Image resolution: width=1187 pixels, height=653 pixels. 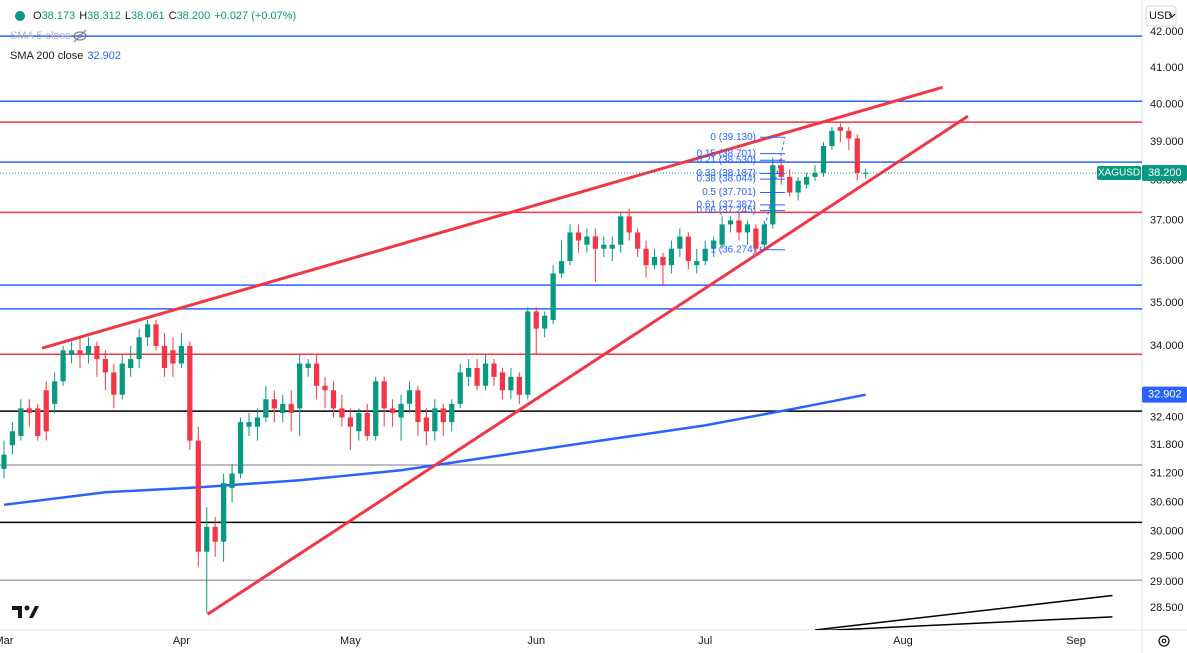 I want to click on y-tick-label: 36.000, so click(x=1167, y=261).